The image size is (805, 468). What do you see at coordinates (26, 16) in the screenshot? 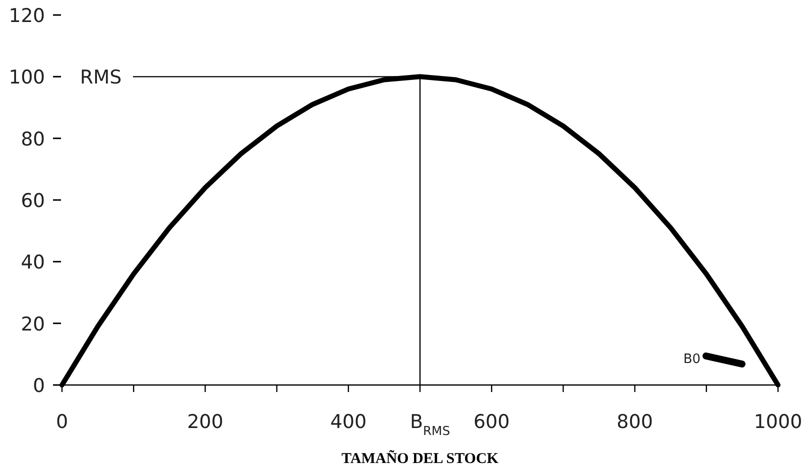
I see `y-tick-label: 120` at bounding box center [26, 16].